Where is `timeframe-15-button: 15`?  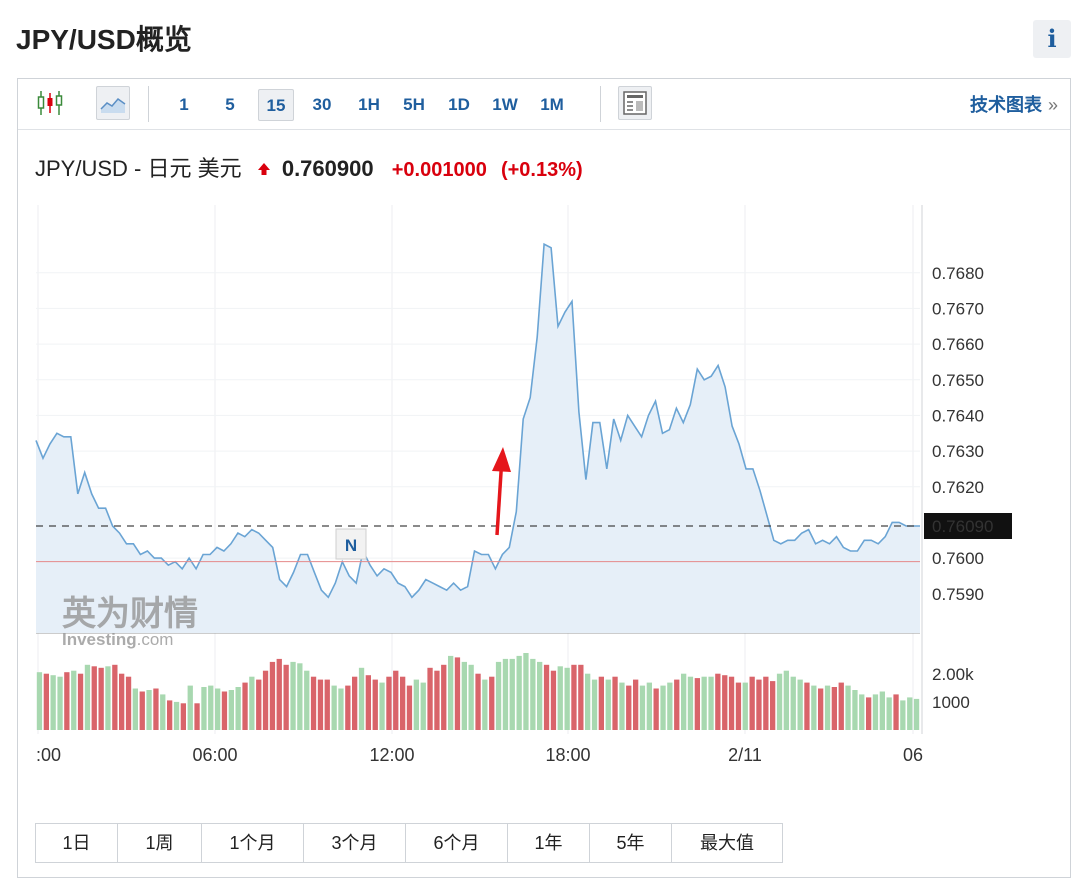 timeframe-15-button: 15 is located at coordinates (276, 105).